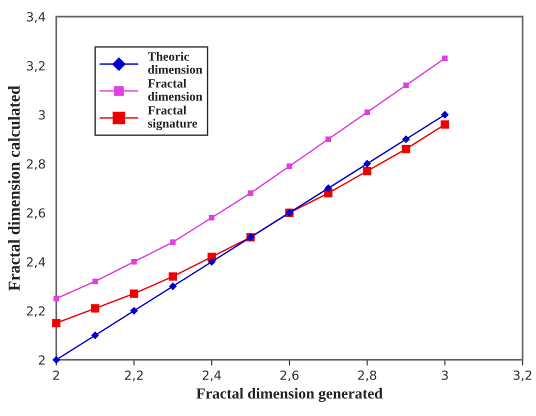 The image size is (536, 416). What do you see at coordinates (173, 118) in the screenshot?
I see `legend-label: Fractal signature` at bounding box center [173, 118].